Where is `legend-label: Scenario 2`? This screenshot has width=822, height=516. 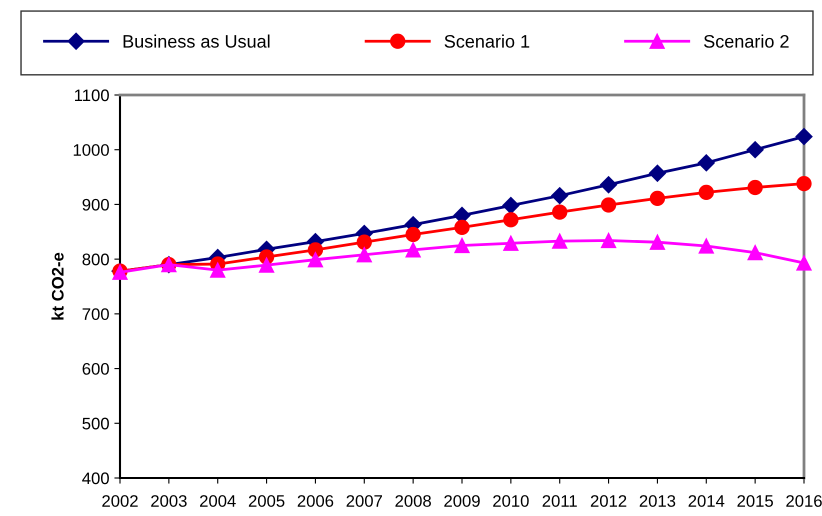
legend-label: Scenario 2 is located at coordinates (746, 41).